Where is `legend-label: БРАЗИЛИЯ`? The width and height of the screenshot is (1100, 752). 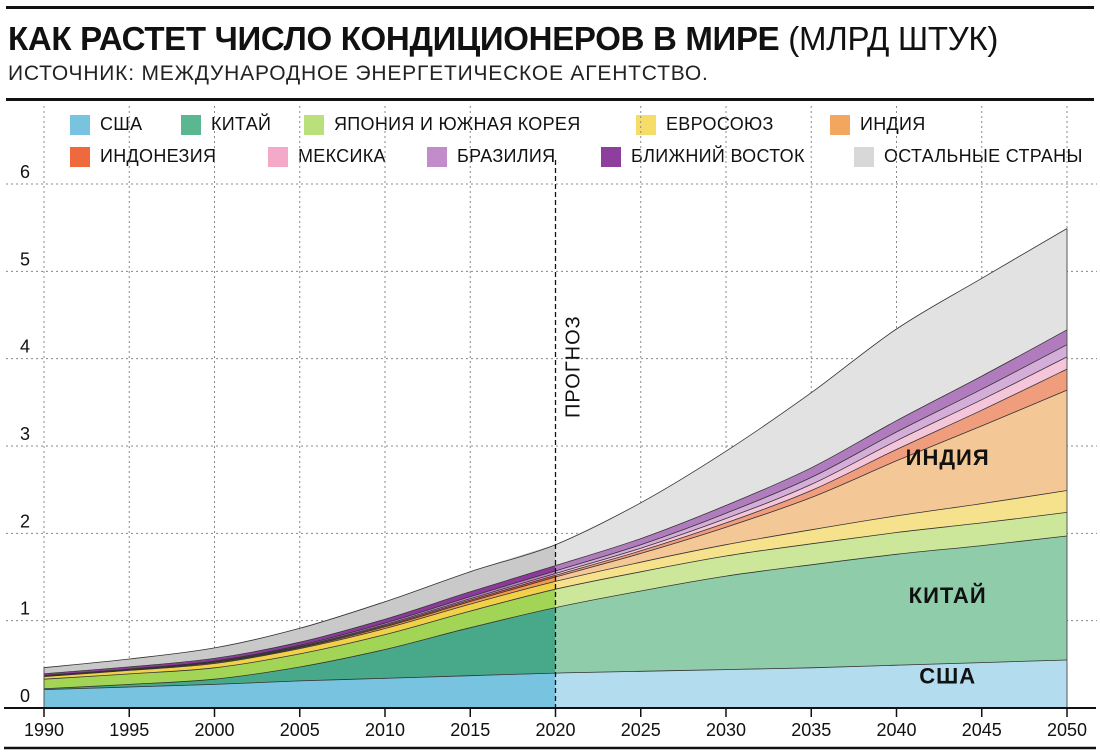 legend-label: БРАЗИЛИЯ is located at coordinates (506, 156).